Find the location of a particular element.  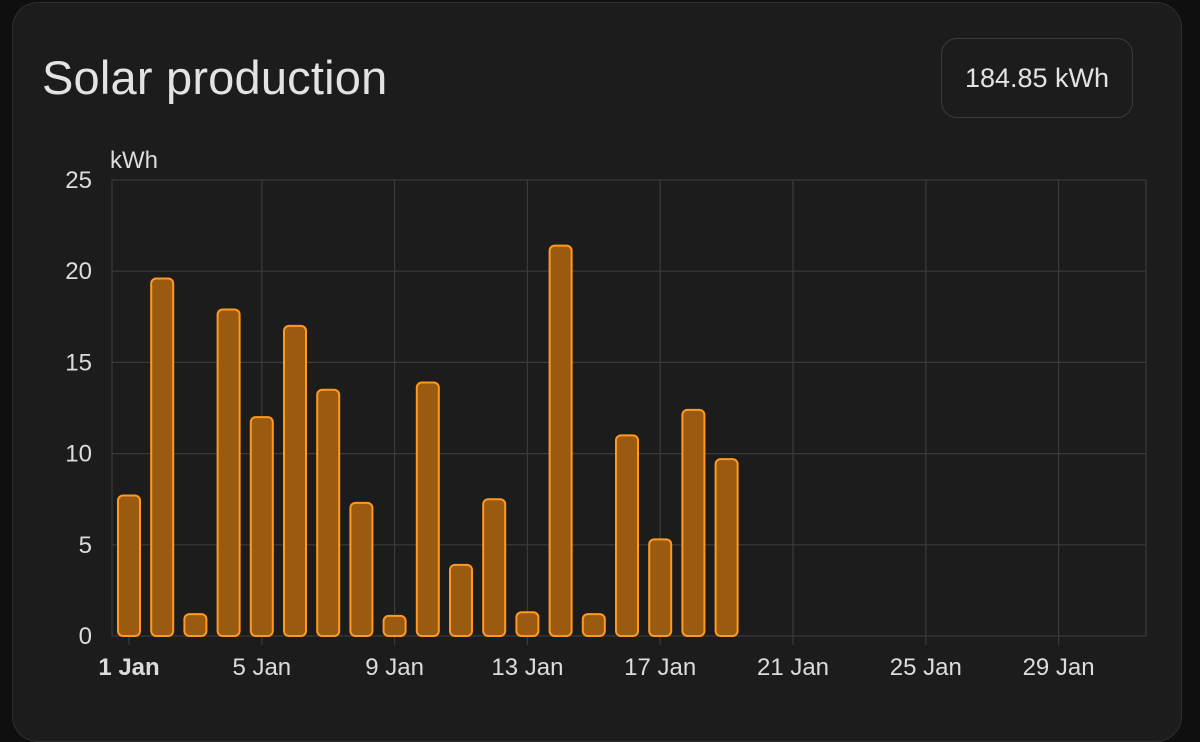

y-tick-label: 0 is located at coordinates (85, 636).